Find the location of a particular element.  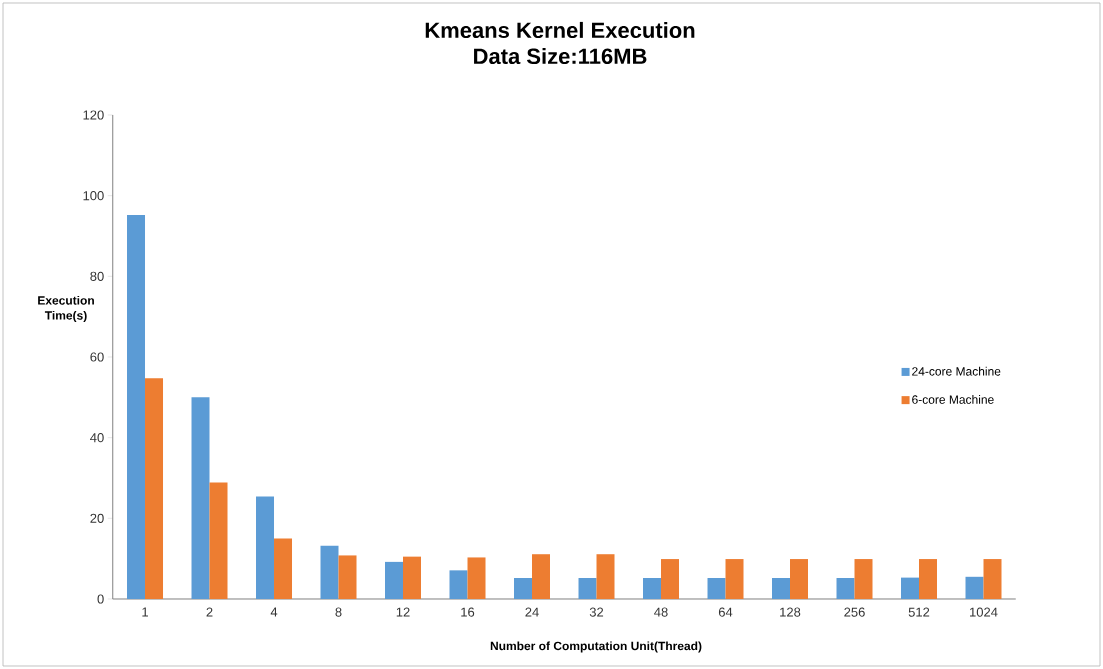

chart-subtitle: Data Size:116MB is located at coordinates (560, 56).